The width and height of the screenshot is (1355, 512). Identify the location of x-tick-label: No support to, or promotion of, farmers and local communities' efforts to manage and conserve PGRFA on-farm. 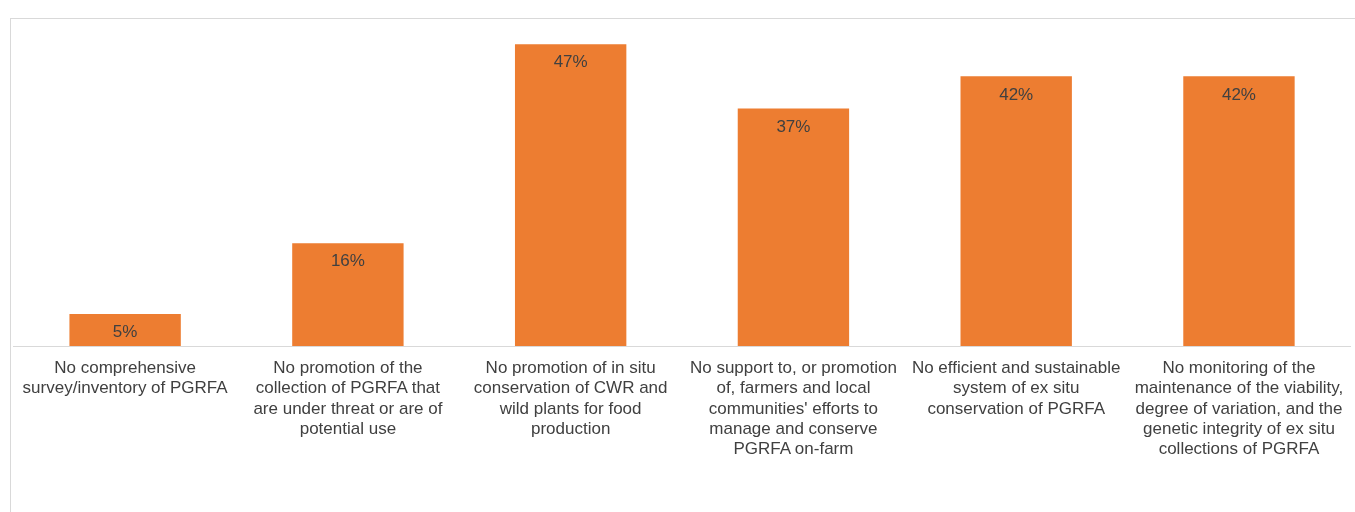
(793, 408).